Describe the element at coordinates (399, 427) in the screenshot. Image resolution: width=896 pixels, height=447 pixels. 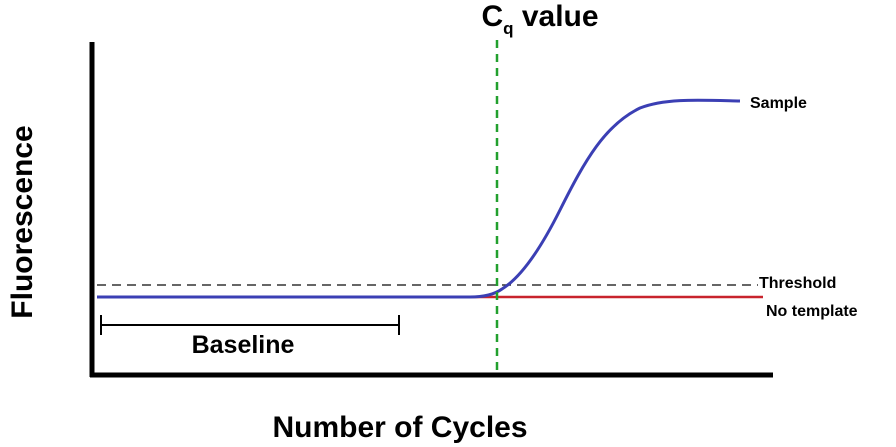
I see `x-axis-title: Number of Cycles` at that location.